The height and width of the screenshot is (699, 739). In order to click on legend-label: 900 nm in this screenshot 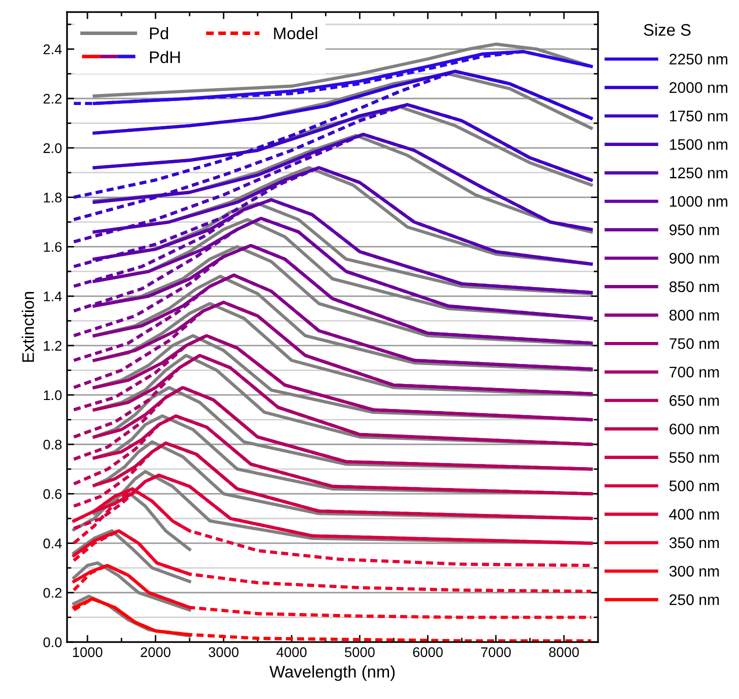, I will do `click(694, 258)`.